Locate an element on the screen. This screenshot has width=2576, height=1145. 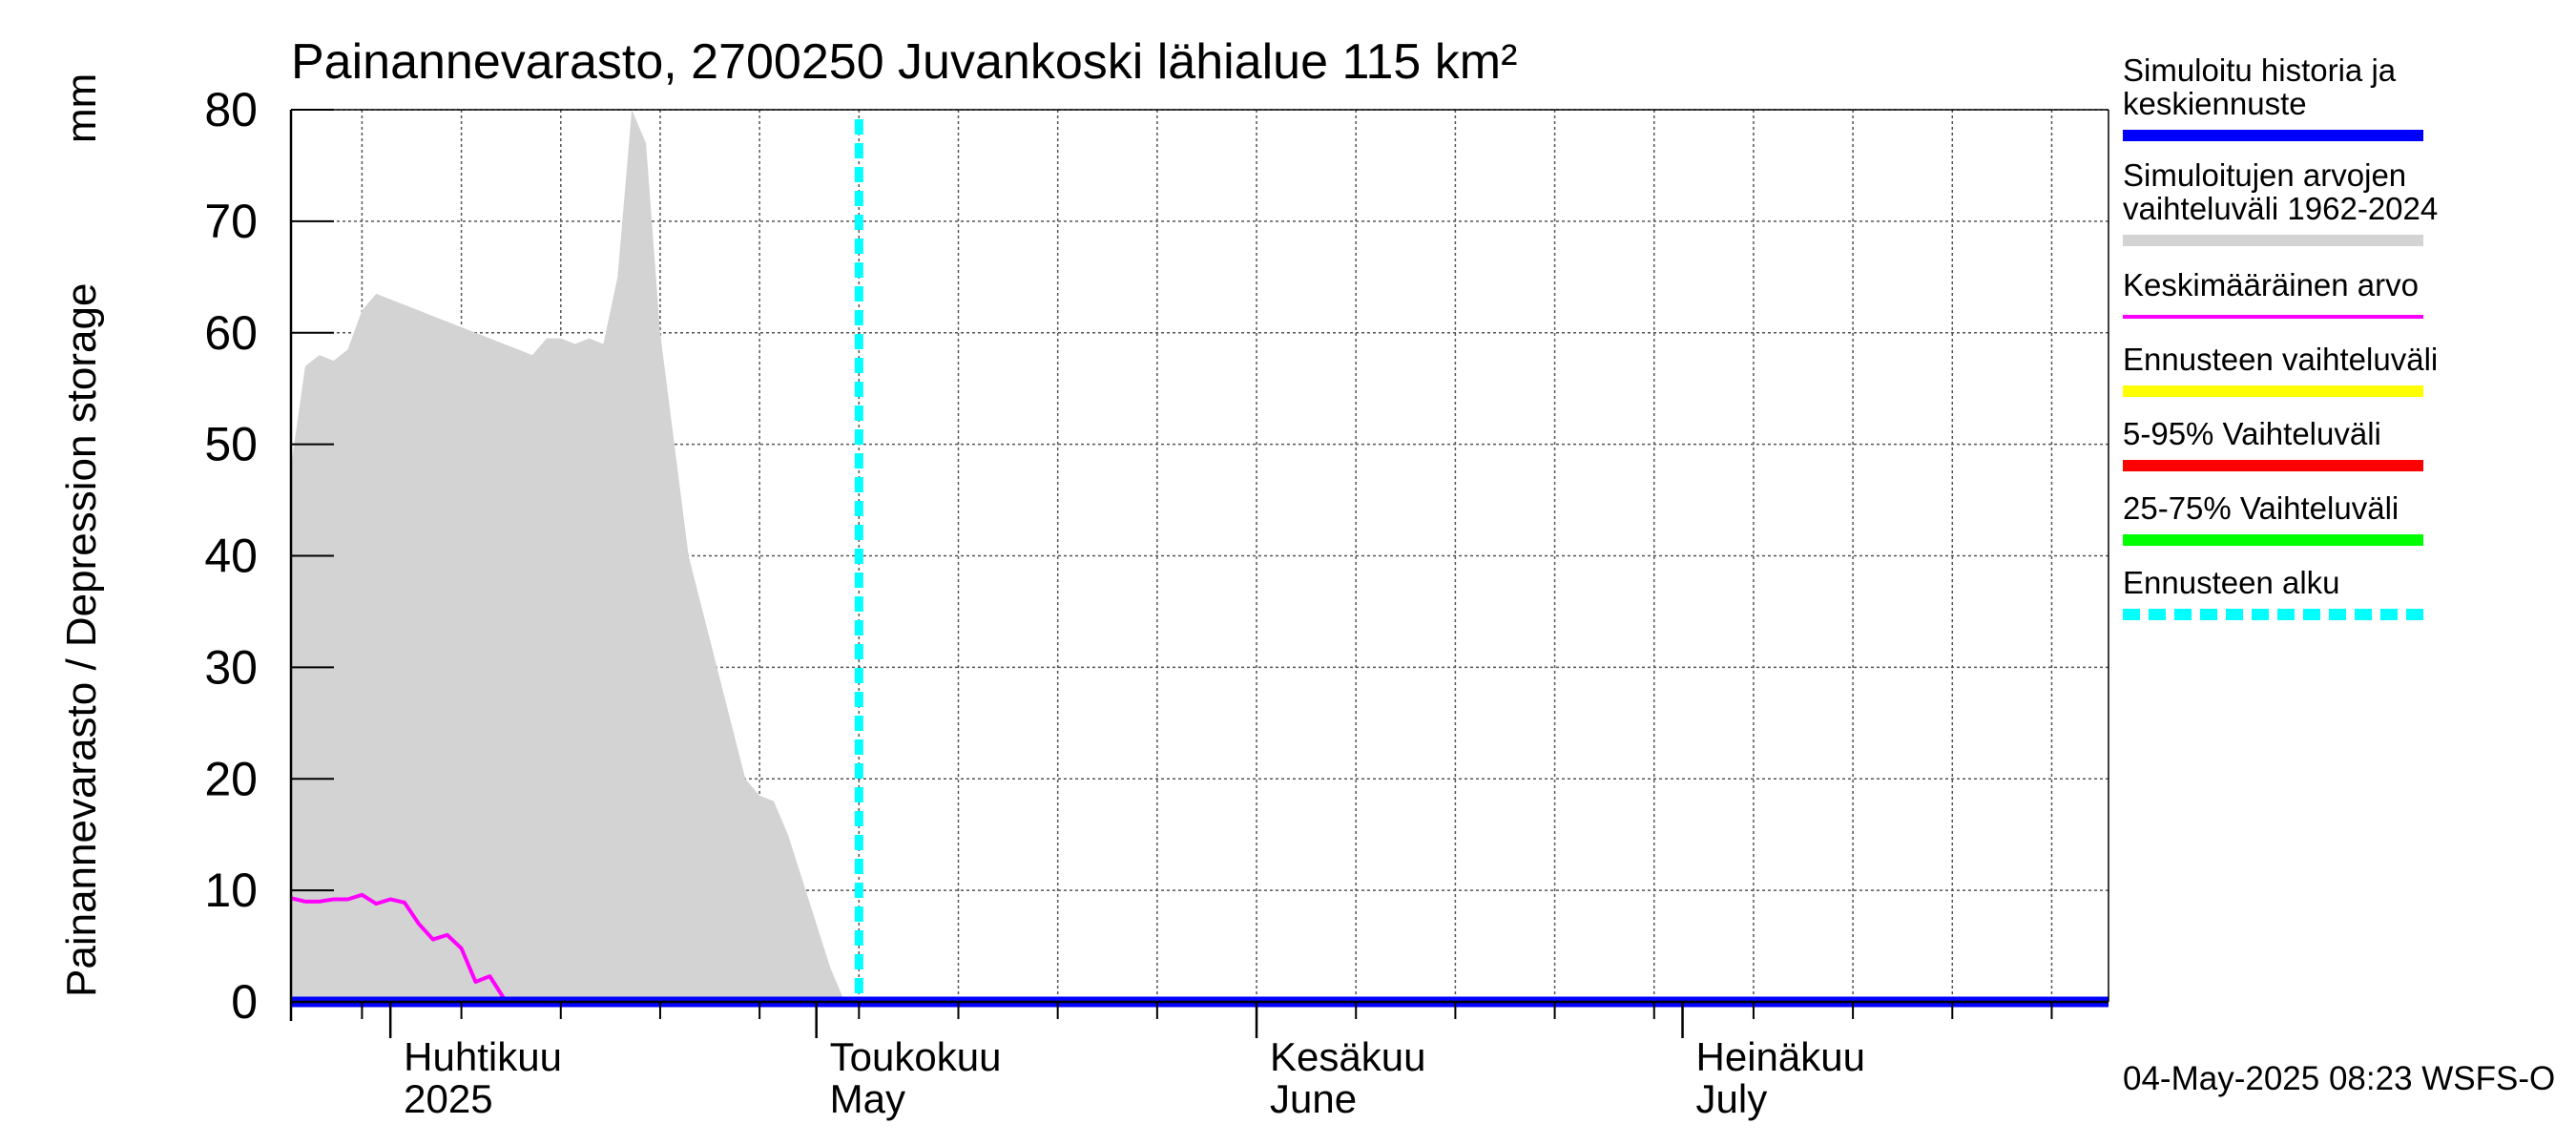
y-tick-label: 60 is located at coordinates (231, 333).